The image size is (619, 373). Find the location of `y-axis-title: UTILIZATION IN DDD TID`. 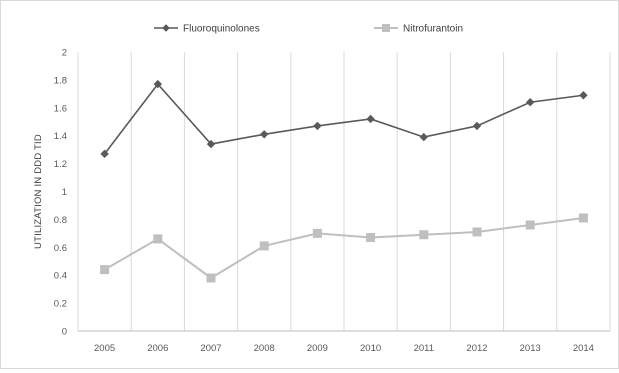

y-axis-title: UTILIZATION IN DDD TID is located at coordinates (38, 191).